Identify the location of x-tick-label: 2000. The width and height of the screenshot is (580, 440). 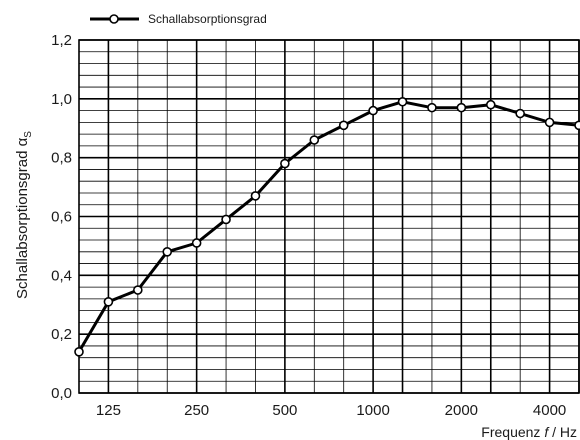
(461, 410).